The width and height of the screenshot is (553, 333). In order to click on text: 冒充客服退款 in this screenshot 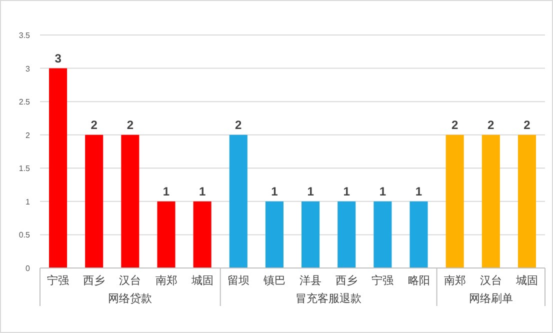, I will do `click(329, 298)`.